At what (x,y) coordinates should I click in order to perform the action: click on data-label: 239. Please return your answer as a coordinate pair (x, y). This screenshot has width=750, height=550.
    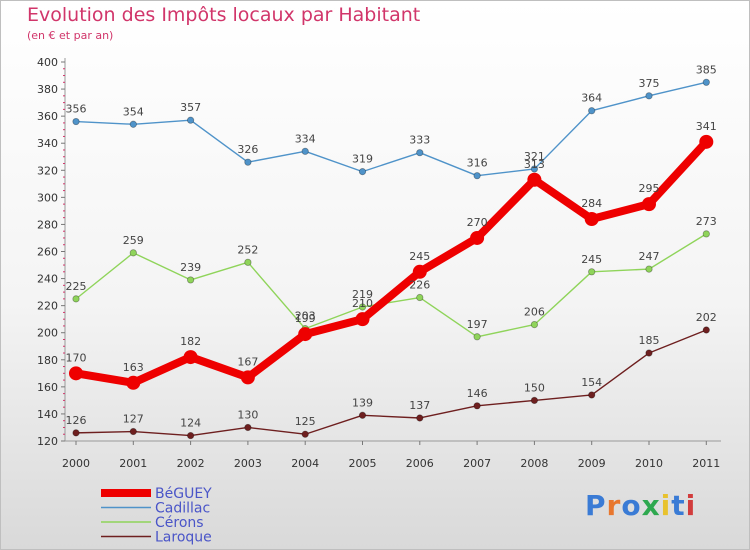
    Looking at the image, I should click on (190, 267).